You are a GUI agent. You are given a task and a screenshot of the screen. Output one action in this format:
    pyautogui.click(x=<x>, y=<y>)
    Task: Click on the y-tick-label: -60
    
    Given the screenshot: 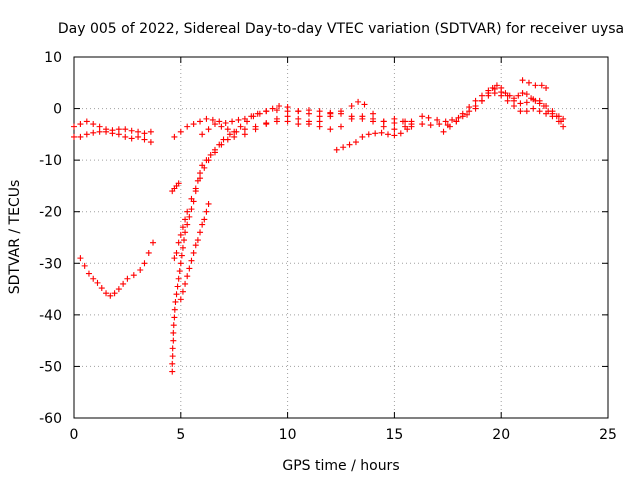 What is the action you would take?
    pyautogui.click(x=50, y=419)
    